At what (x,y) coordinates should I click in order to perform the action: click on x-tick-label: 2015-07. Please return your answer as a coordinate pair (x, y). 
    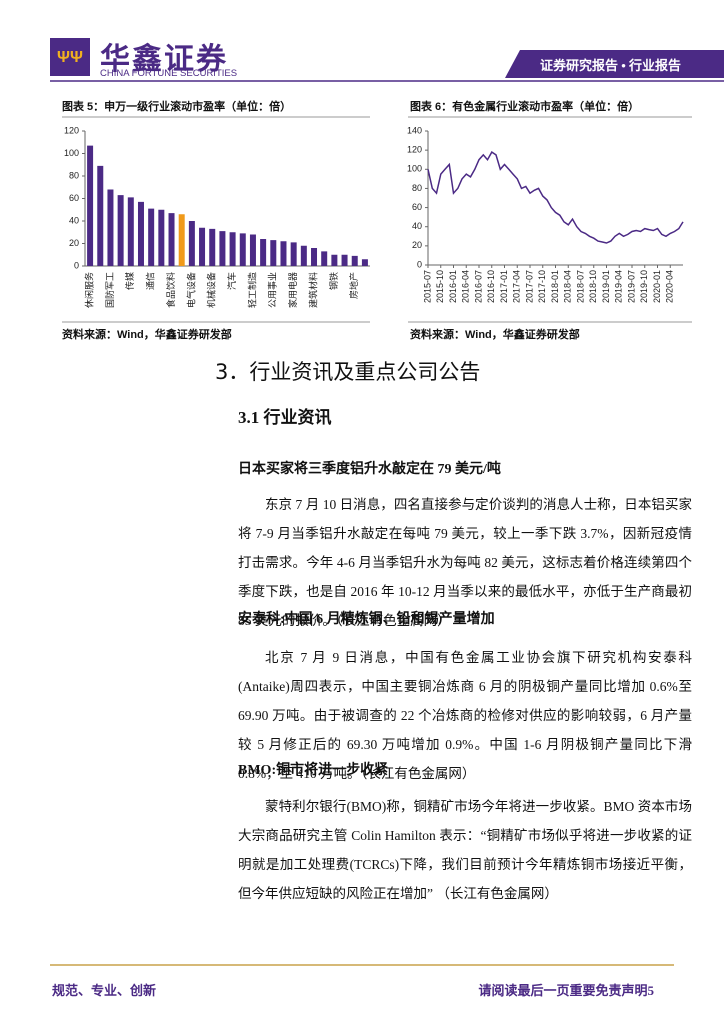
    Looking at the image, I should click on (427, 286).